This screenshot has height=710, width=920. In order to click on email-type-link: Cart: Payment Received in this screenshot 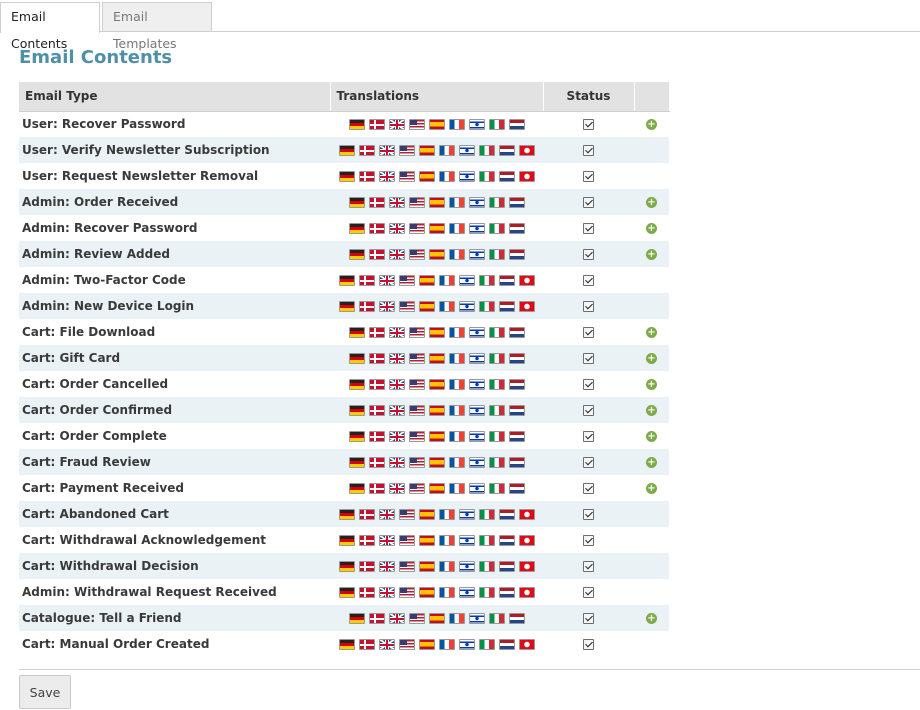, I will do `click(103, 488)`.